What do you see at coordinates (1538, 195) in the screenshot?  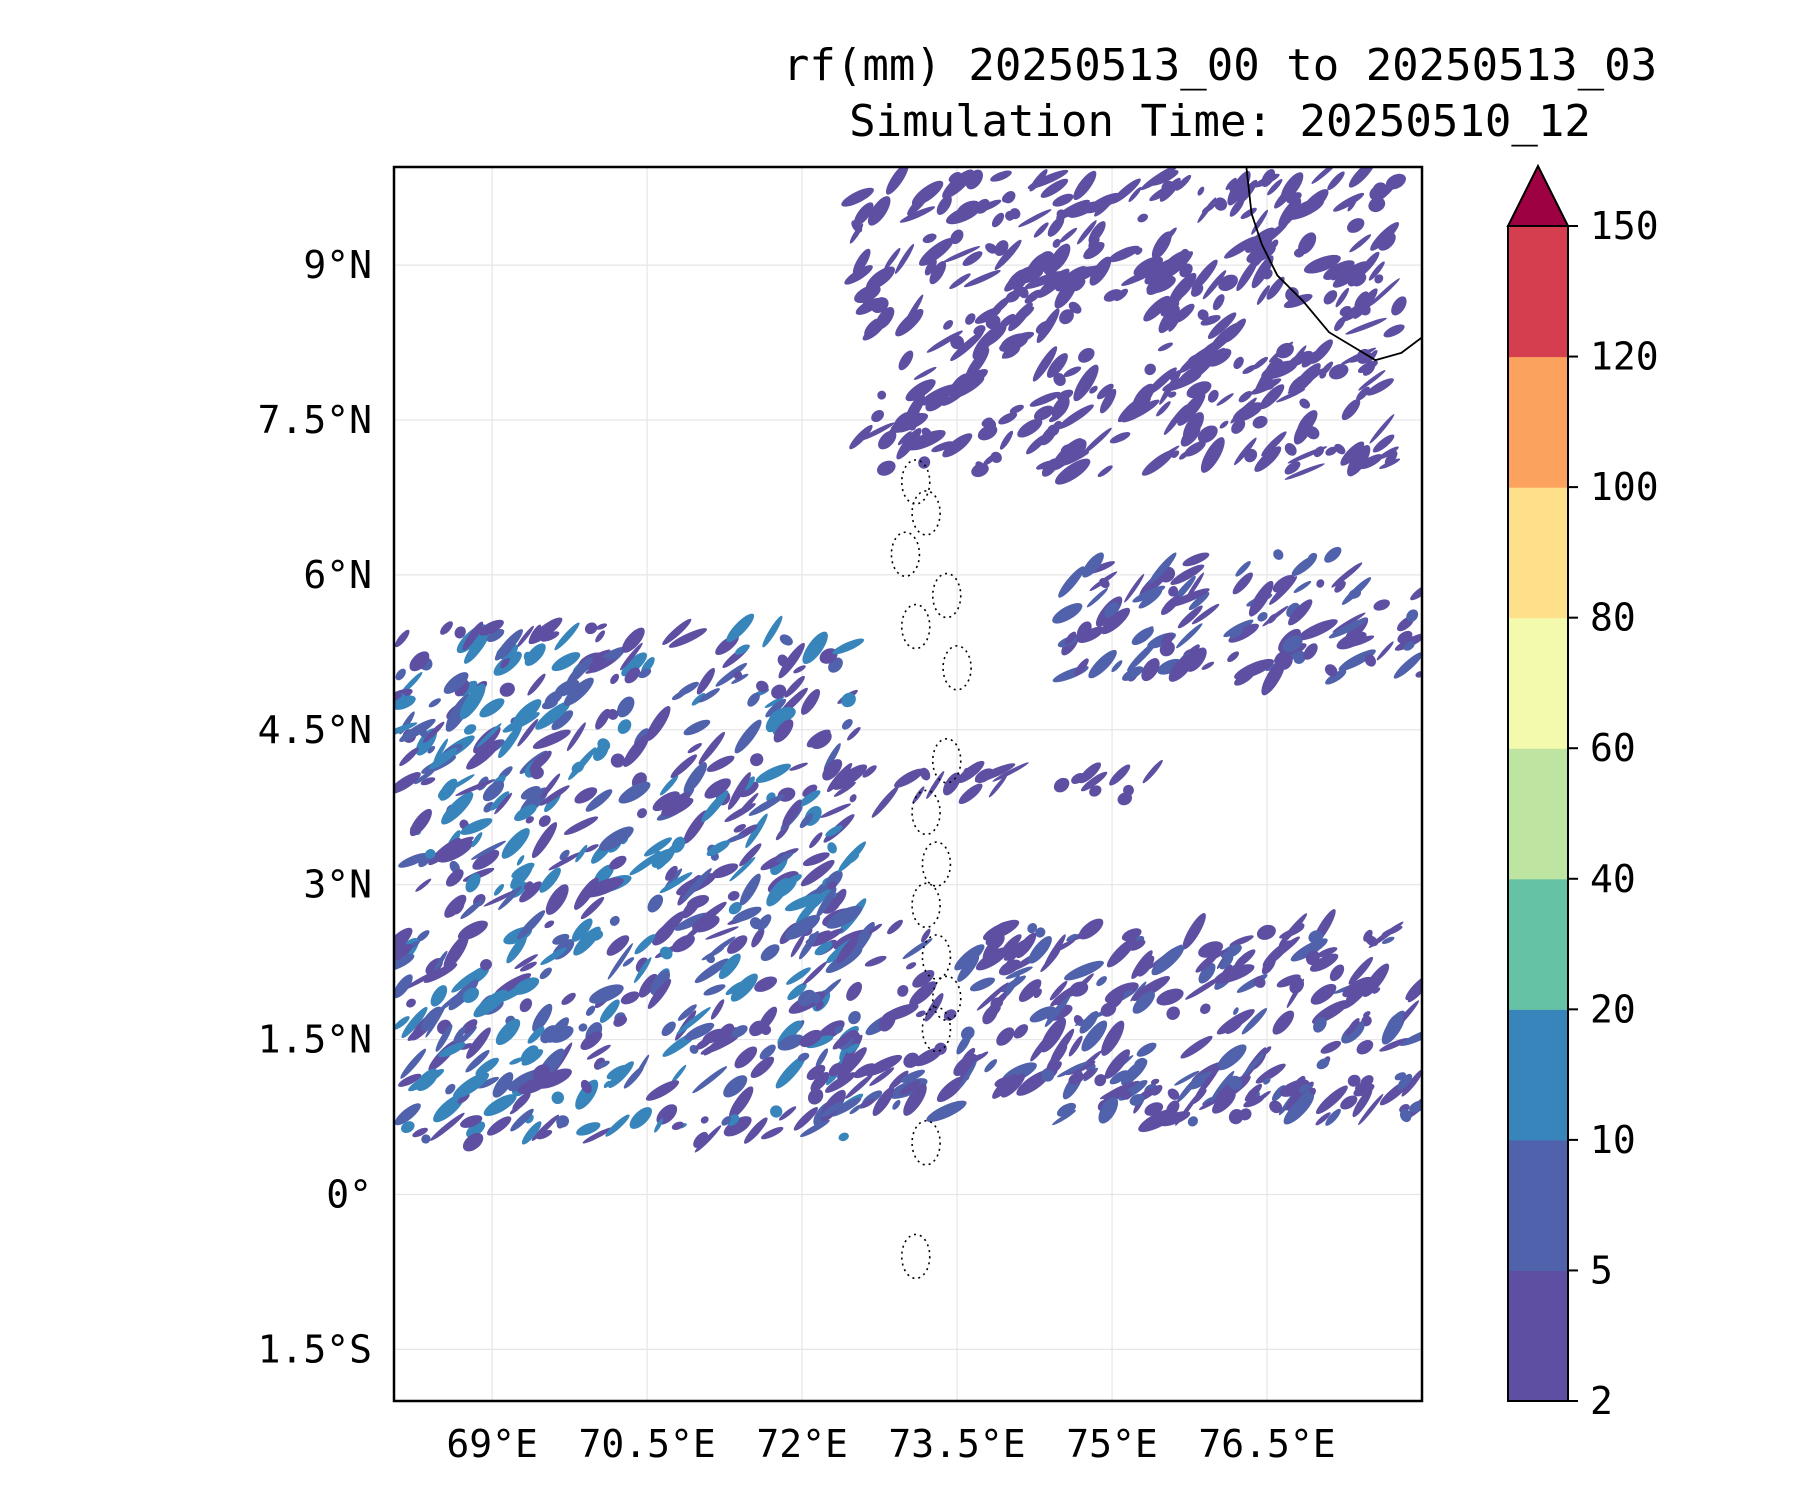 I see `colorbar-extend-arrow` at bounding box center [1538, 195].